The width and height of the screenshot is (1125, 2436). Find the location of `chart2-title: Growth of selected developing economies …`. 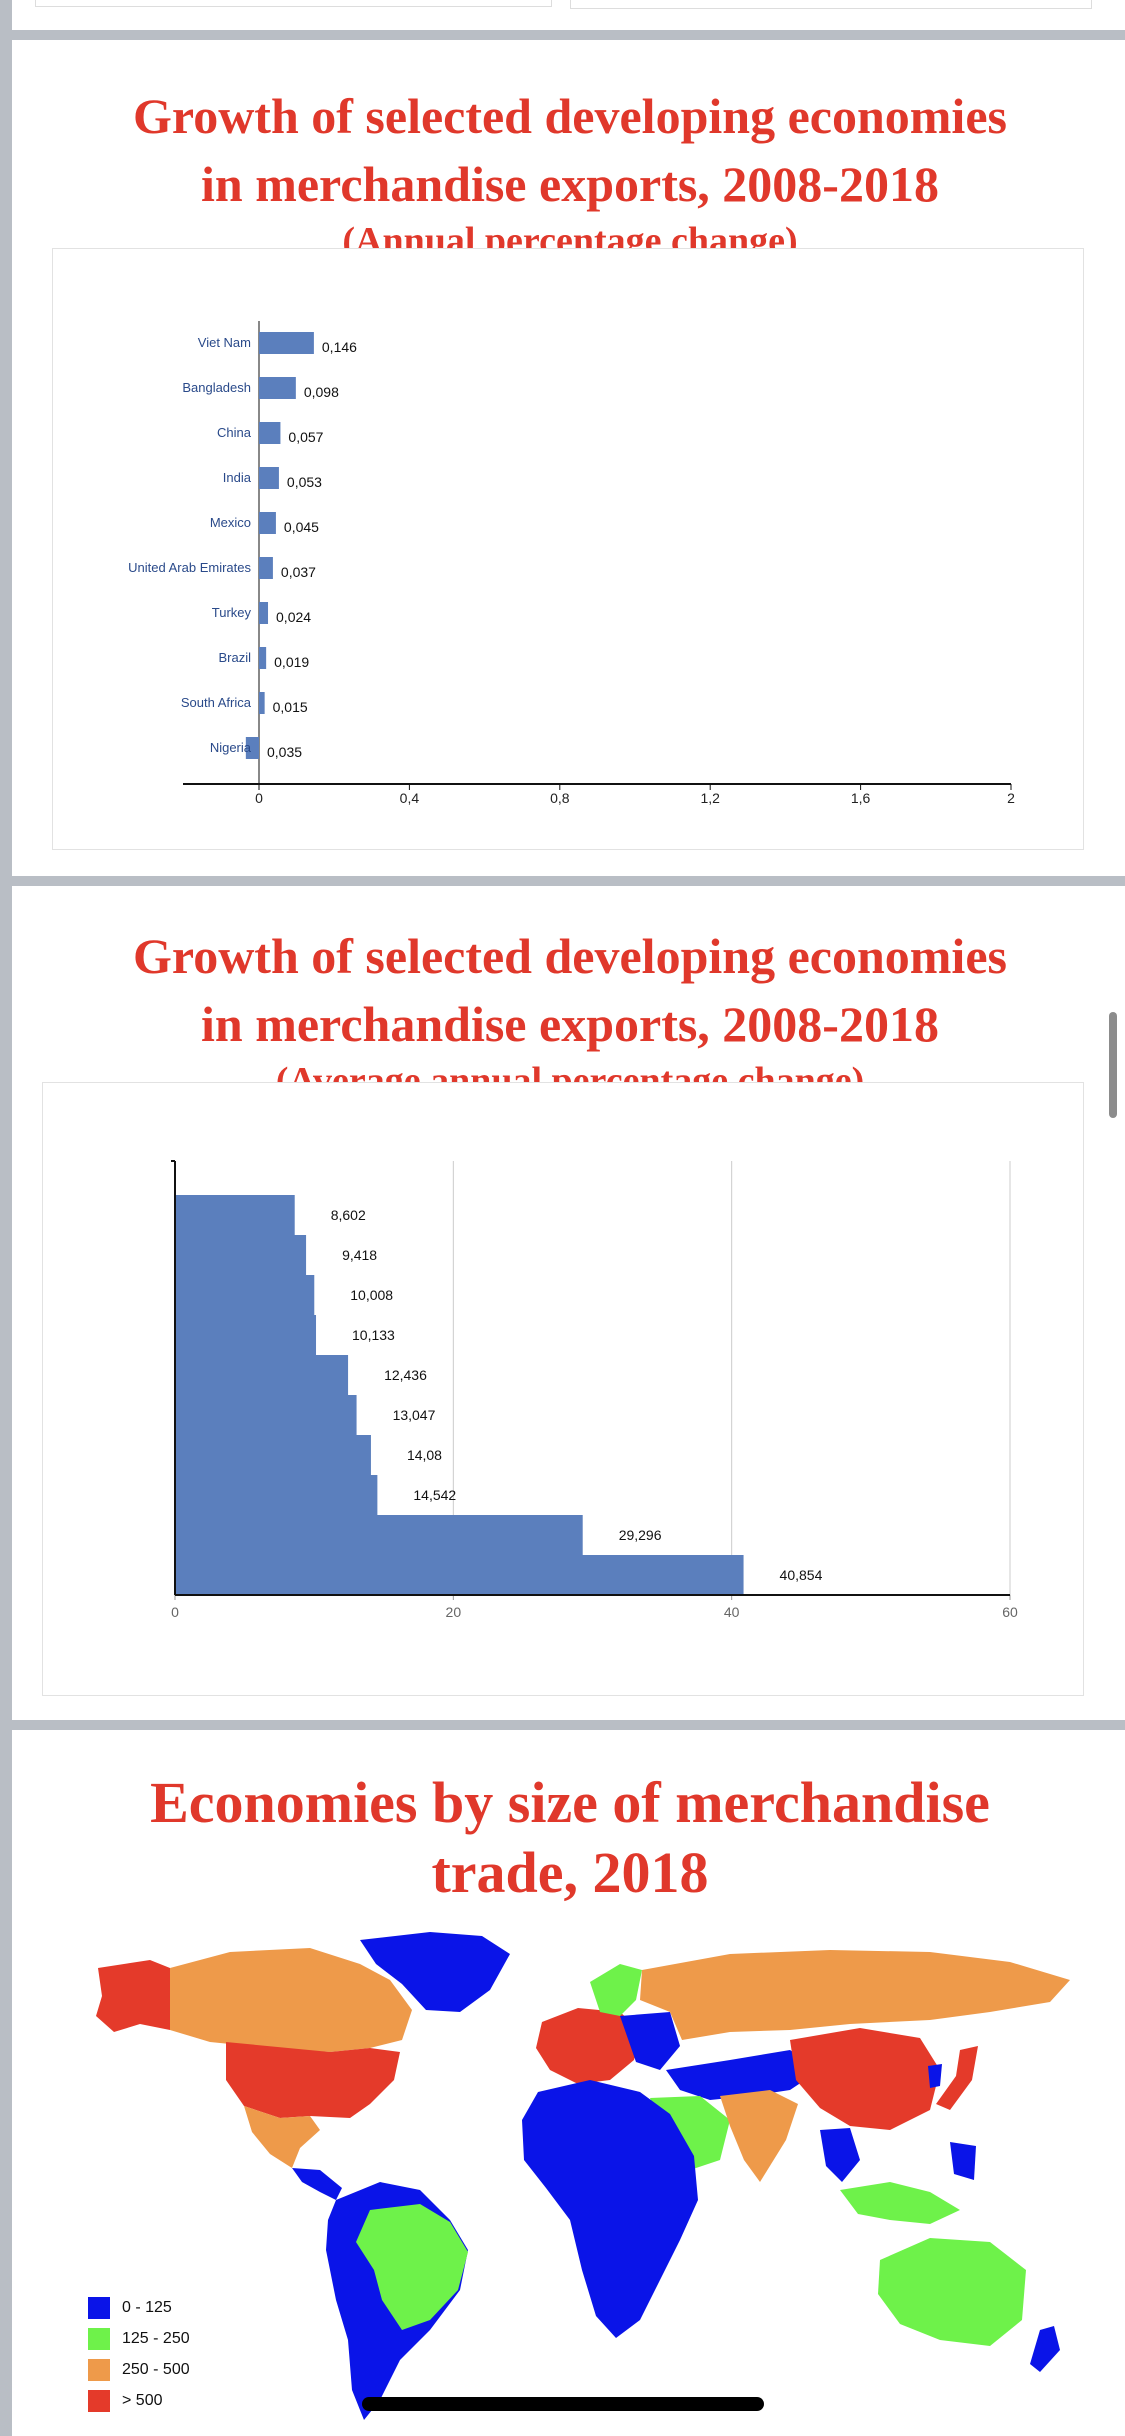

chart2-title: Growth of selected developing economies … is located at coordinates (570, 1002).